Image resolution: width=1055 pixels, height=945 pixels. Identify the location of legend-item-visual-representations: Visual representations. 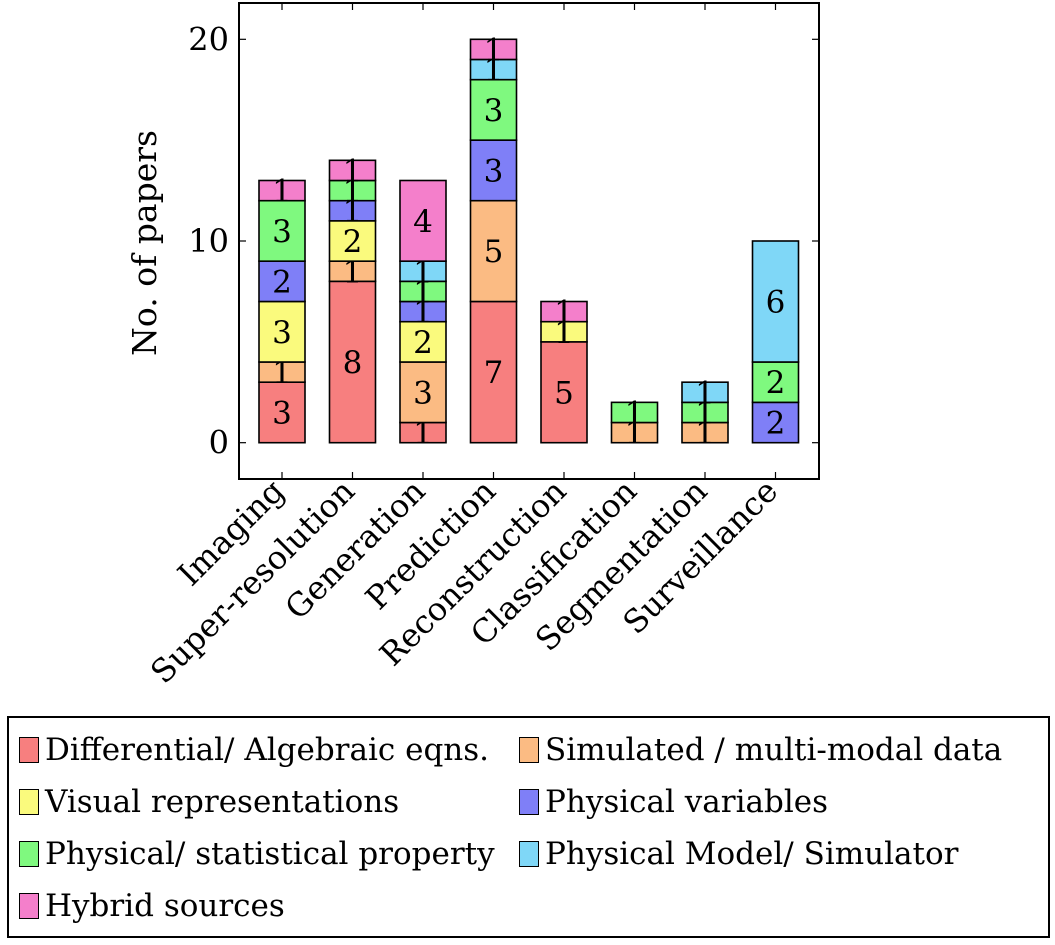
(209, 802).